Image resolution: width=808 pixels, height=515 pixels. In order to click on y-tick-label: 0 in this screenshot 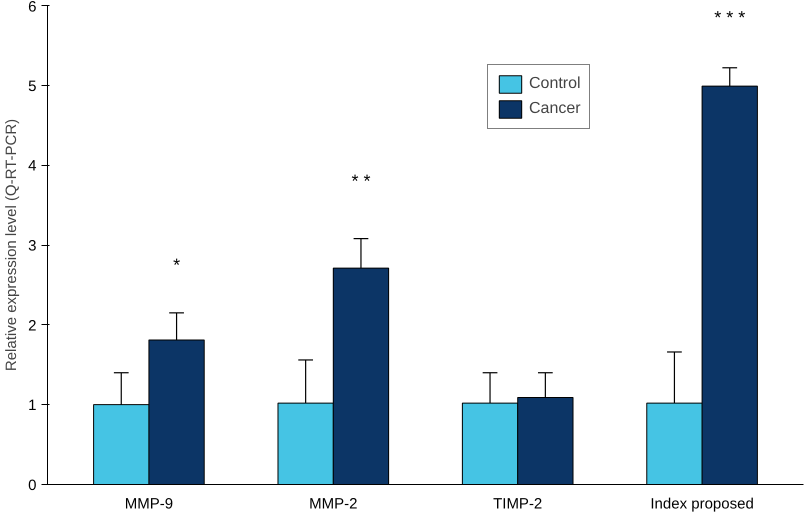, I will do `click(32, 485)`.